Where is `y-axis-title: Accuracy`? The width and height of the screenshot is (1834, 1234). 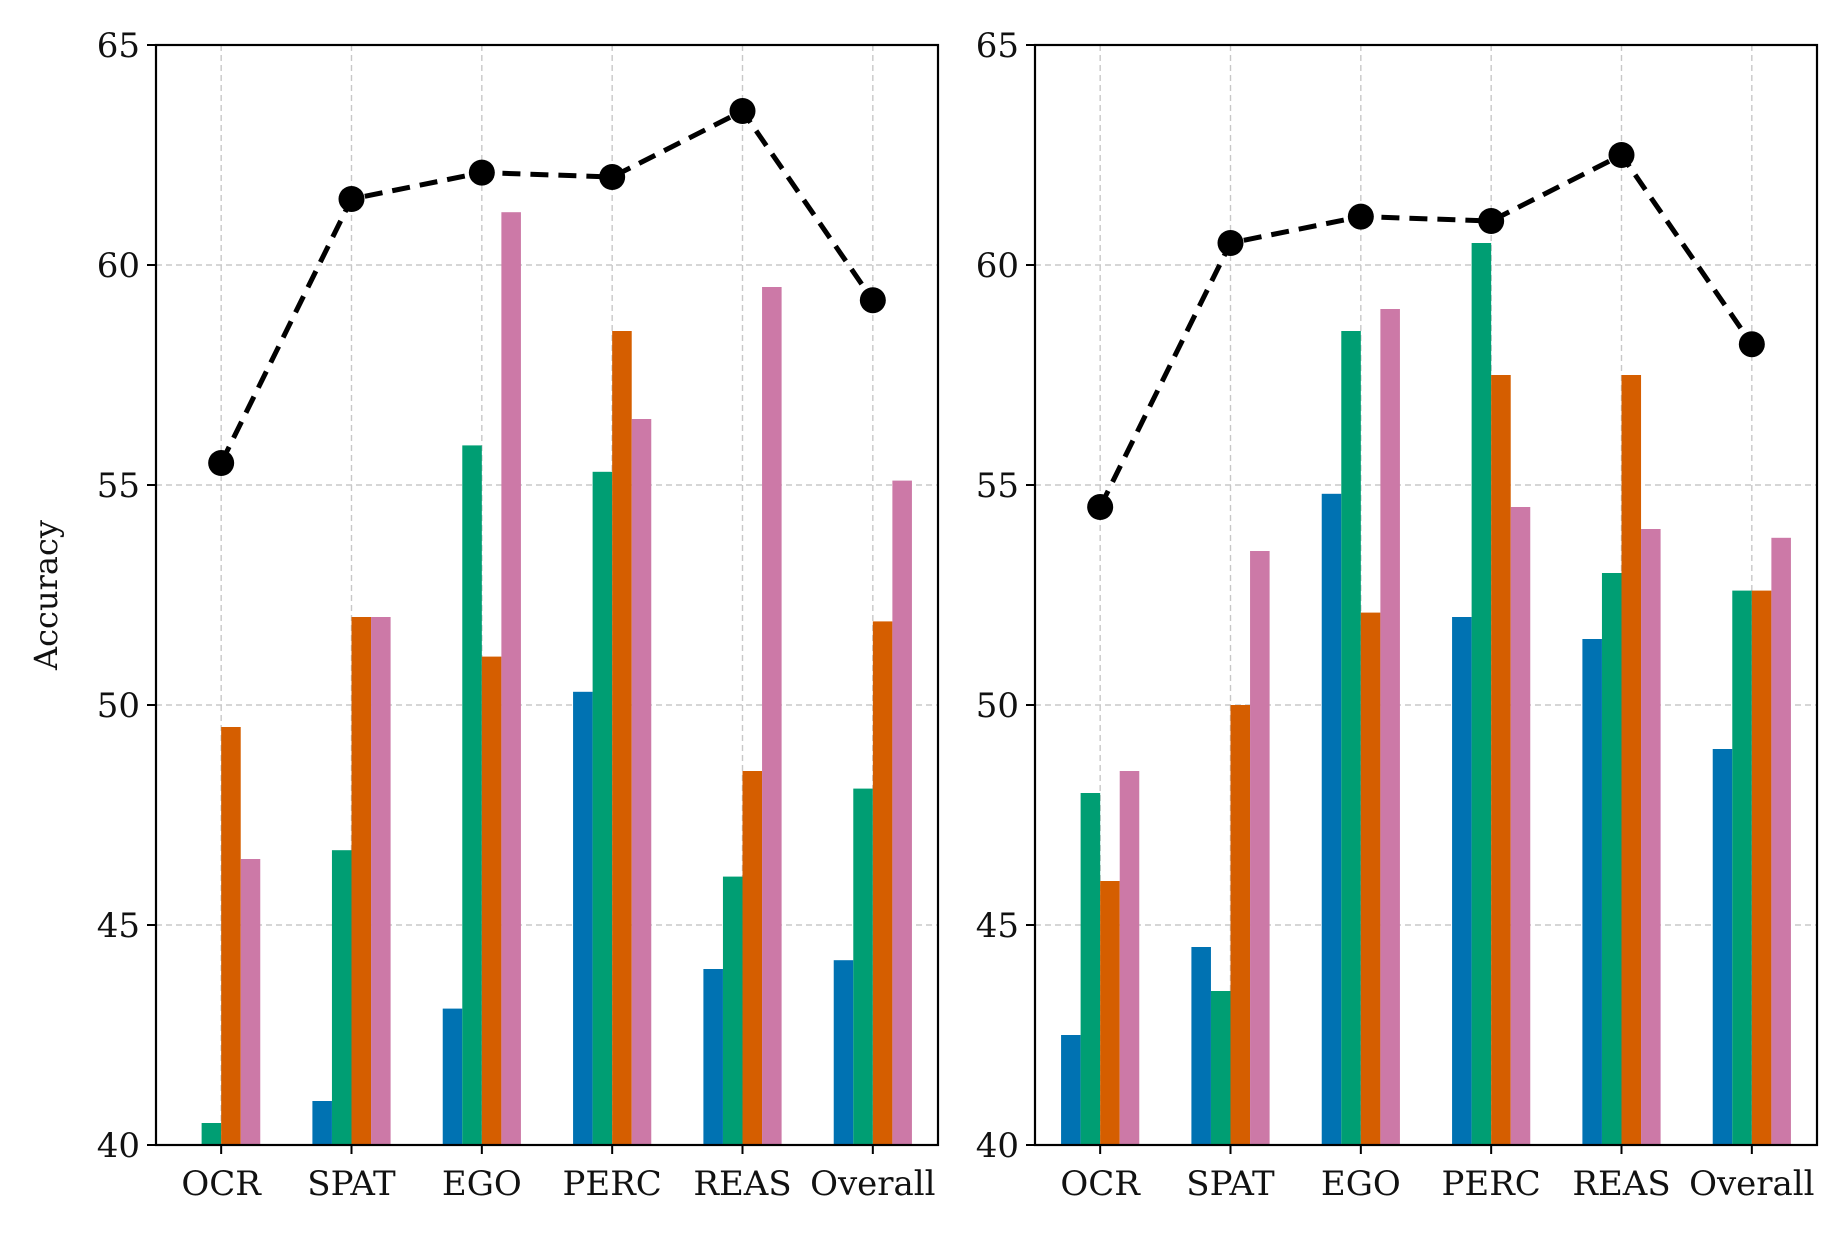
y-axis-title: Accuracy is located at coordinates (46, 595).